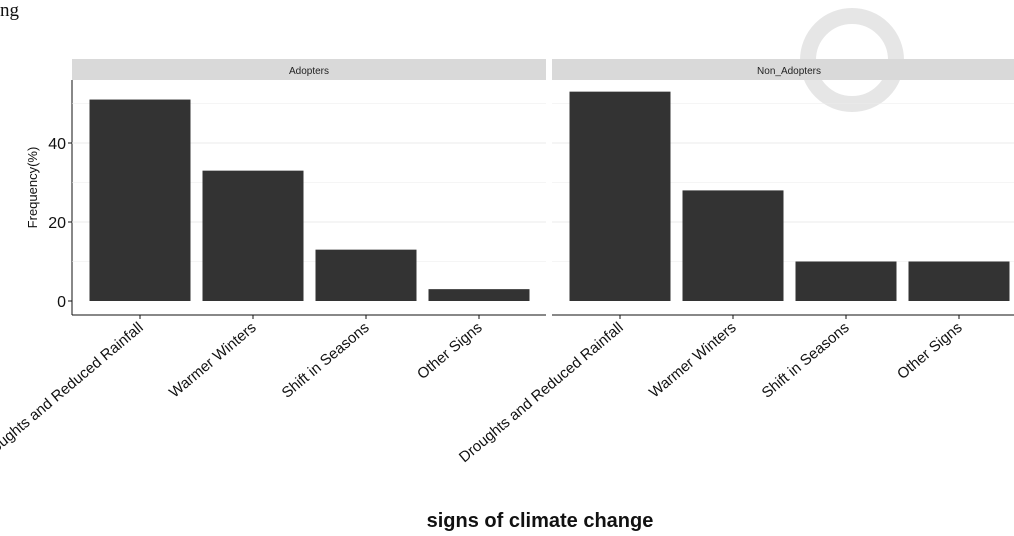  I want to click on y-tick-label: 40, so click(57, 144).